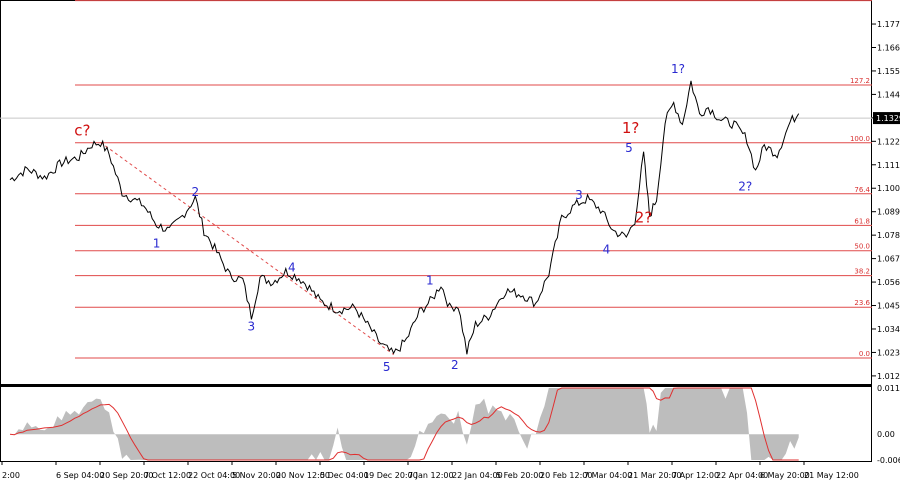  What do you see at coordinates (864, 354) in the screenshot?
I see `fib-label-0.0: 0.0` at bounding box center [864, 354].